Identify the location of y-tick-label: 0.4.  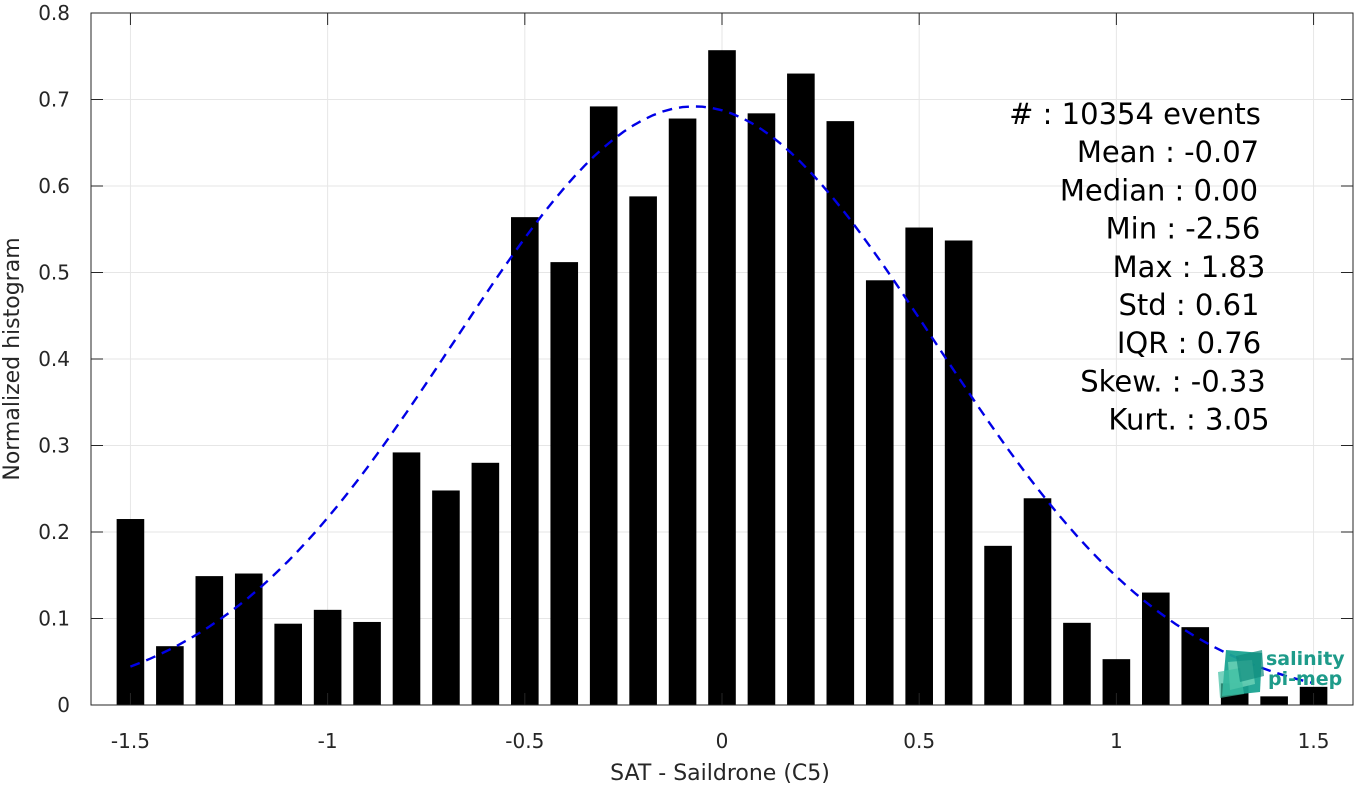
(54, 359).